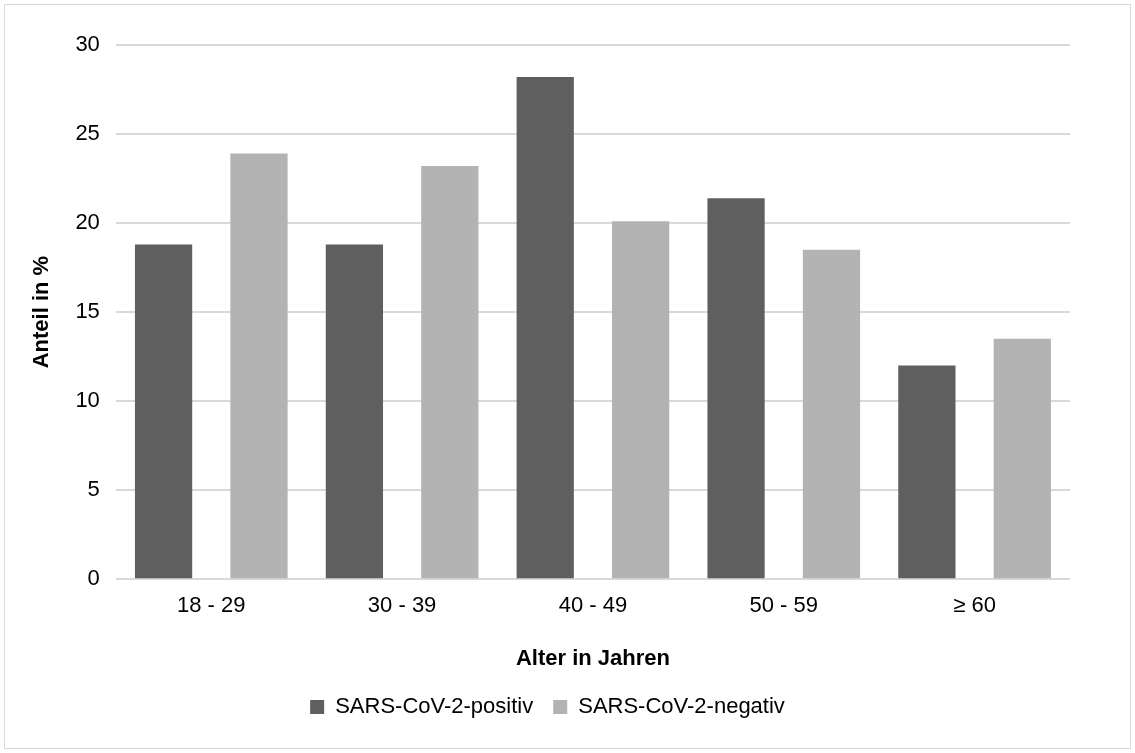 The image size is (1135, 753). What do you see at coordinates (681, 706) in the screenshot?
I see `legend-label: SARS-CoV-2-negativ` at bounding box center [681, 706].